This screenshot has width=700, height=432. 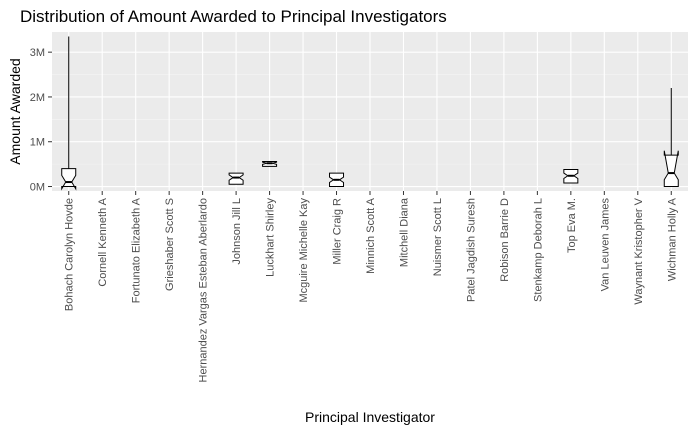 What do you see at coordinates (438, 237) in the screenshot?
I see `x-tick-label: Nuismer Scott L` at bounding box center [438, 237].